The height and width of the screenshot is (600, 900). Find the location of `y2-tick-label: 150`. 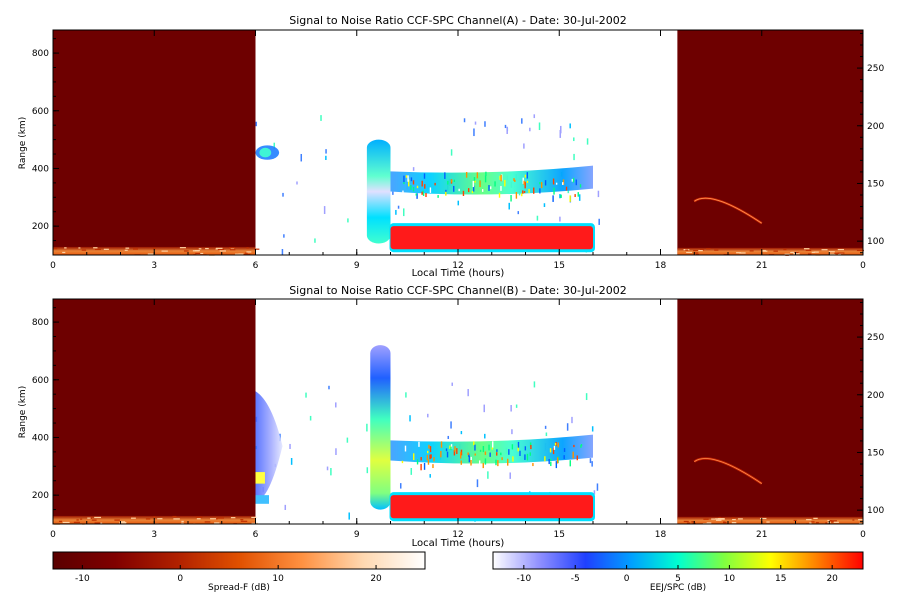

y2-tick-label: 150 is located at coordinates (875, 453).